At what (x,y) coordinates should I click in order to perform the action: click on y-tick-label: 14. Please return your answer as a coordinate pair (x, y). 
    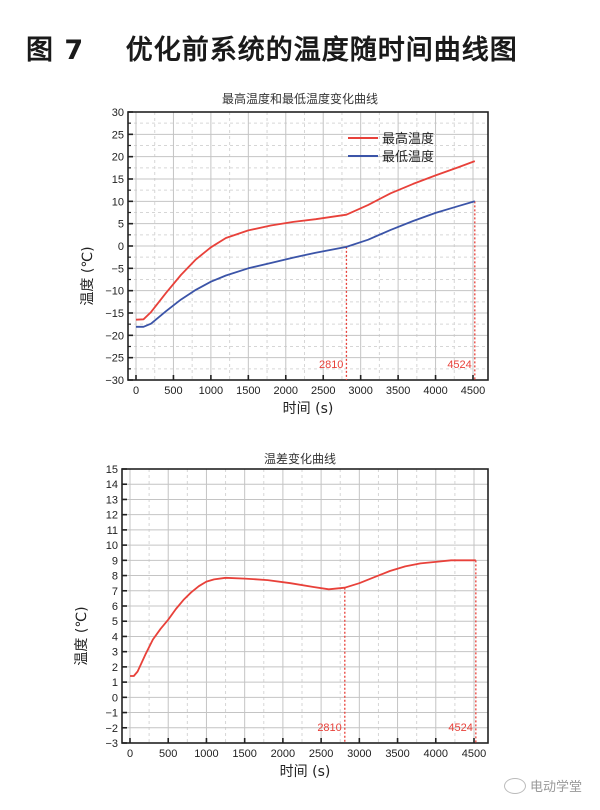
    Looking at the image, I should click on (112, 485).